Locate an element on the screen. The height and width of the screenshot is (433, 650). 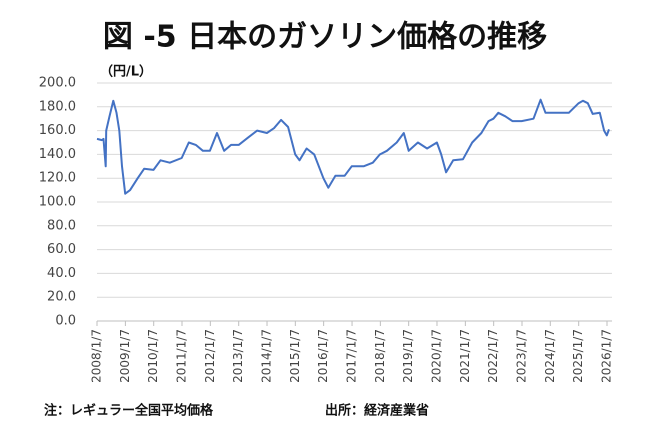
y-tick-label: 180.0 is located at coordinates (57, 106).